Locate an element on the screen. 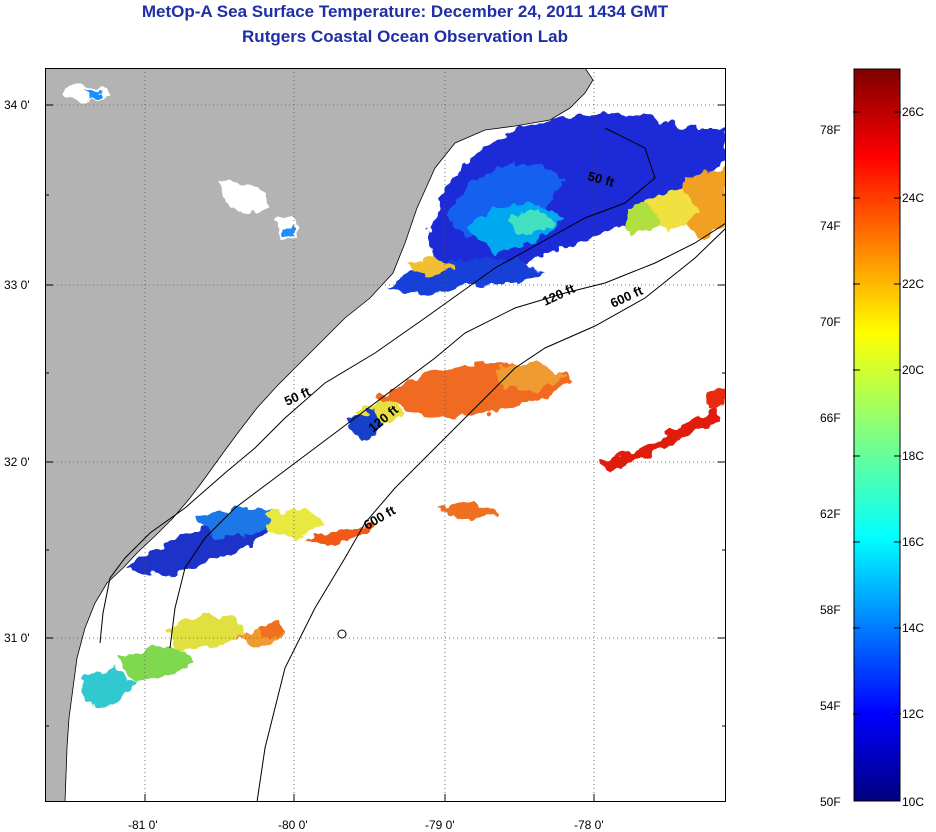 This screenshot has height=832, width=936. colorbar-gradient is located at coordinates (877, 435).